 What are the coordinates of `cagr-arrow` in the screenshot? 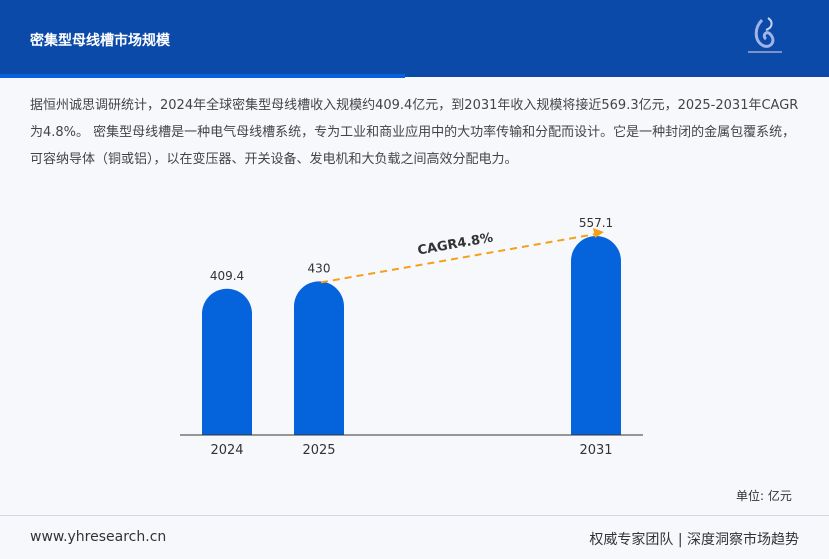 It's located at (458, 258).